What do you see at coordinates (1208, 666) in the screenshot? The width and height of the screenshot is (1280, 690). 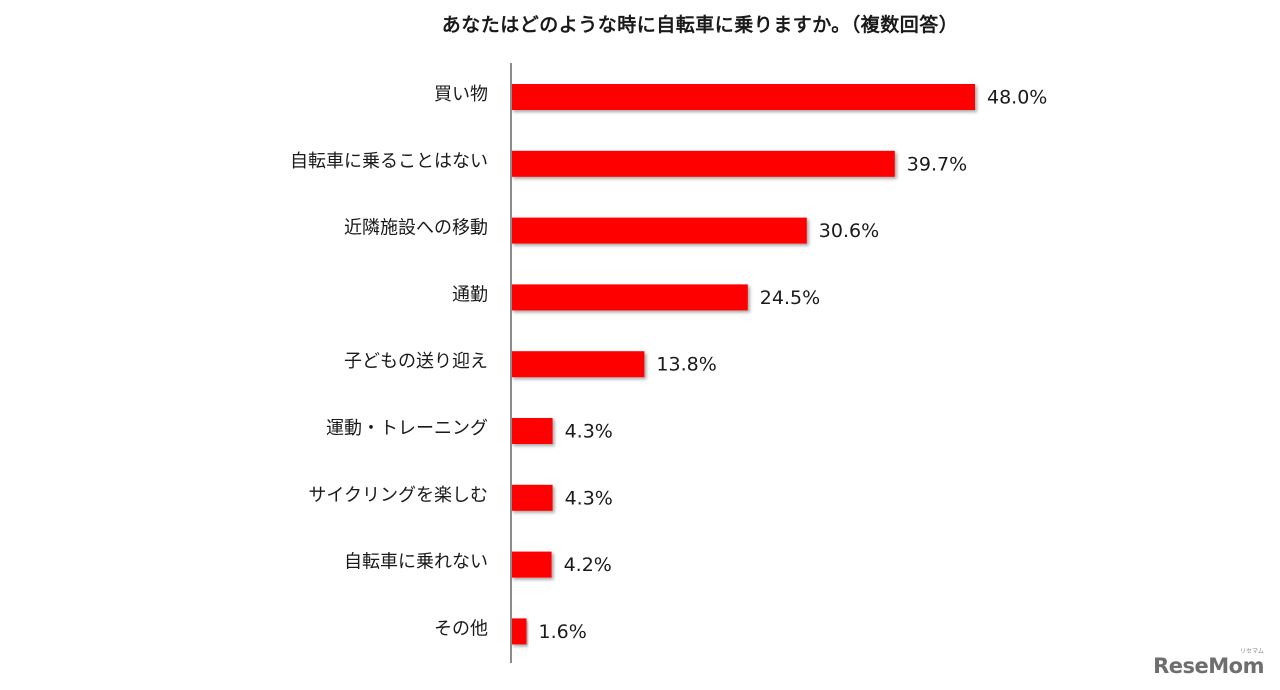 I see `logo-text: ReseMom` at bounding box center [1208, 666].